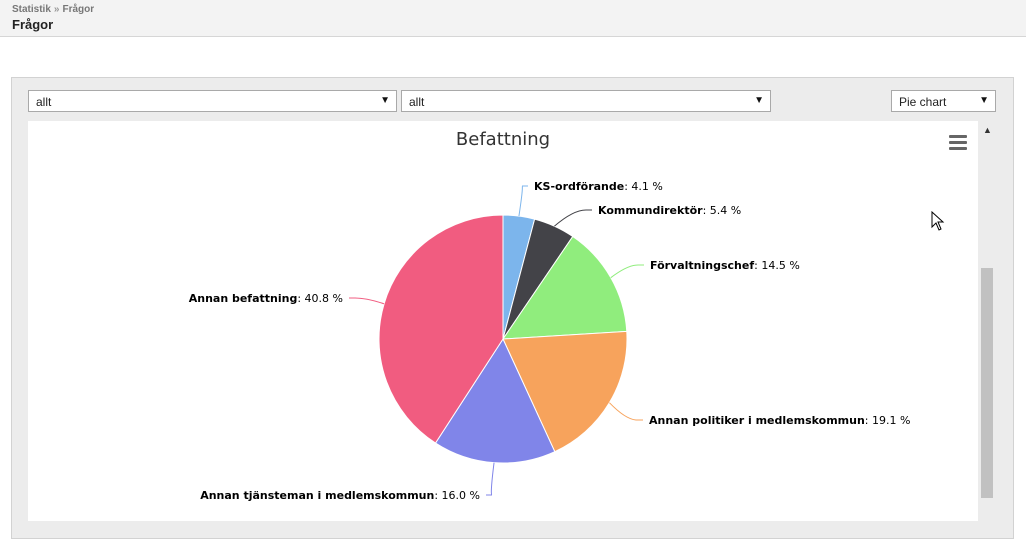  I want to click on scrollbar-thumb, so click(987, 383).